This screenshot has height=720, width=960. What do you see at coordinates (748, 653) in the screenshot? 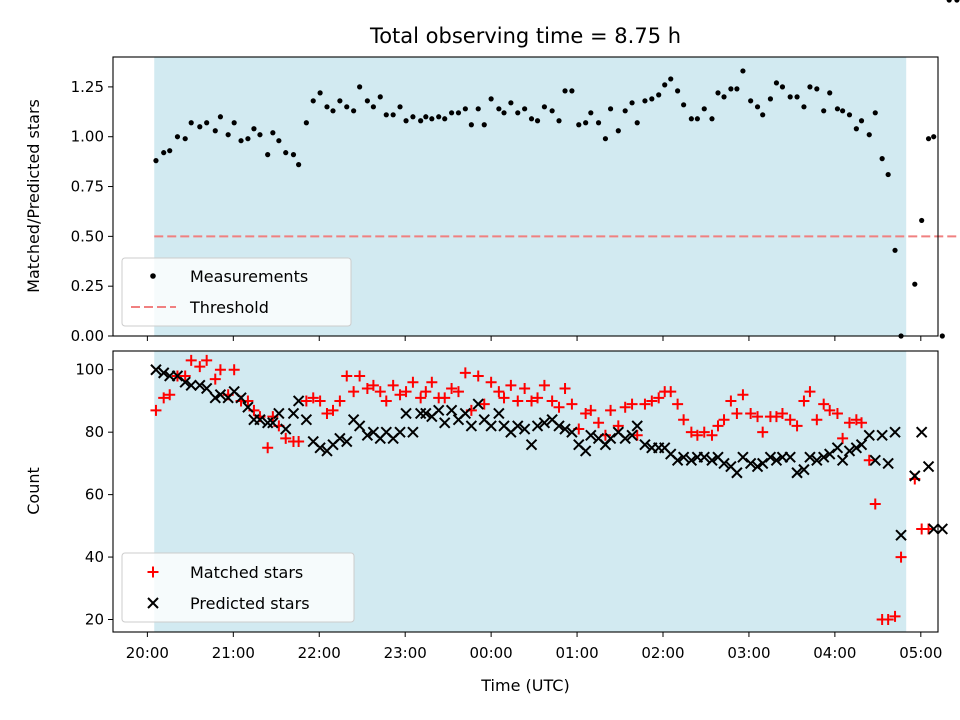
I see `x-tick-label: 03:00` at bounding box center [748, 653].